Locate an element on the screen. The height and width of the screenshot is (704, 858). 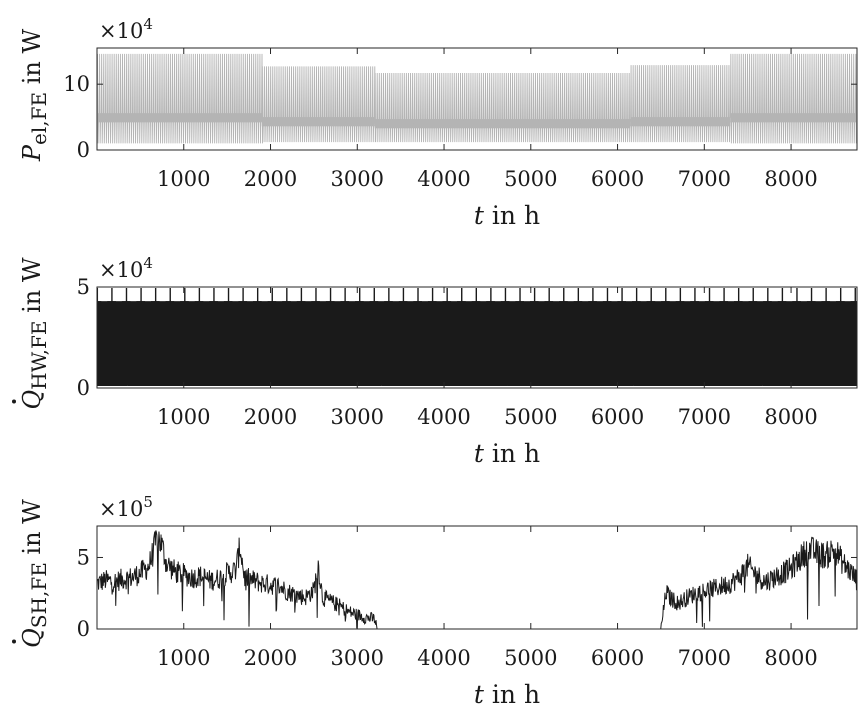
exponent-label: ×10⁵ is located at coordinates (126, 507).